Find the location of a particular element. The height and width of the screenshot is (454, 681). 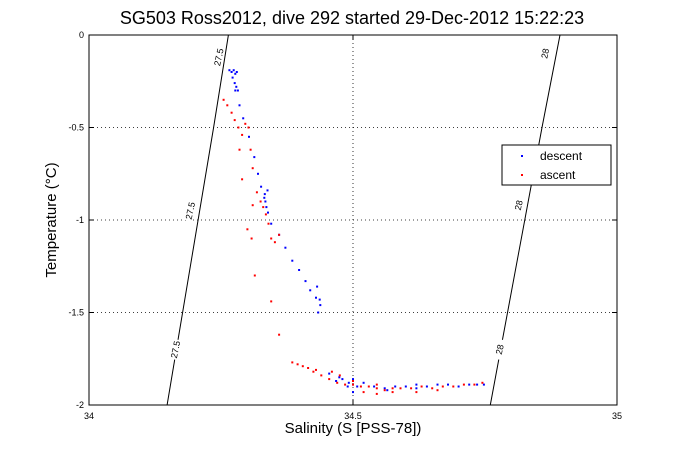

y-tick-label: -1 is located at coordinates (80, 220).